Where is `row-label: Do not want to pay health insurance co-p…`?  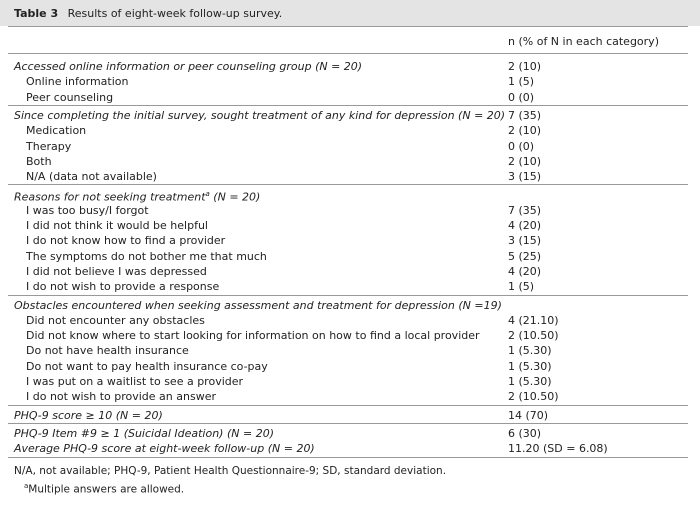 row-label: Do not want to pay health insurance co-p… is located at coordinates (147, 366).